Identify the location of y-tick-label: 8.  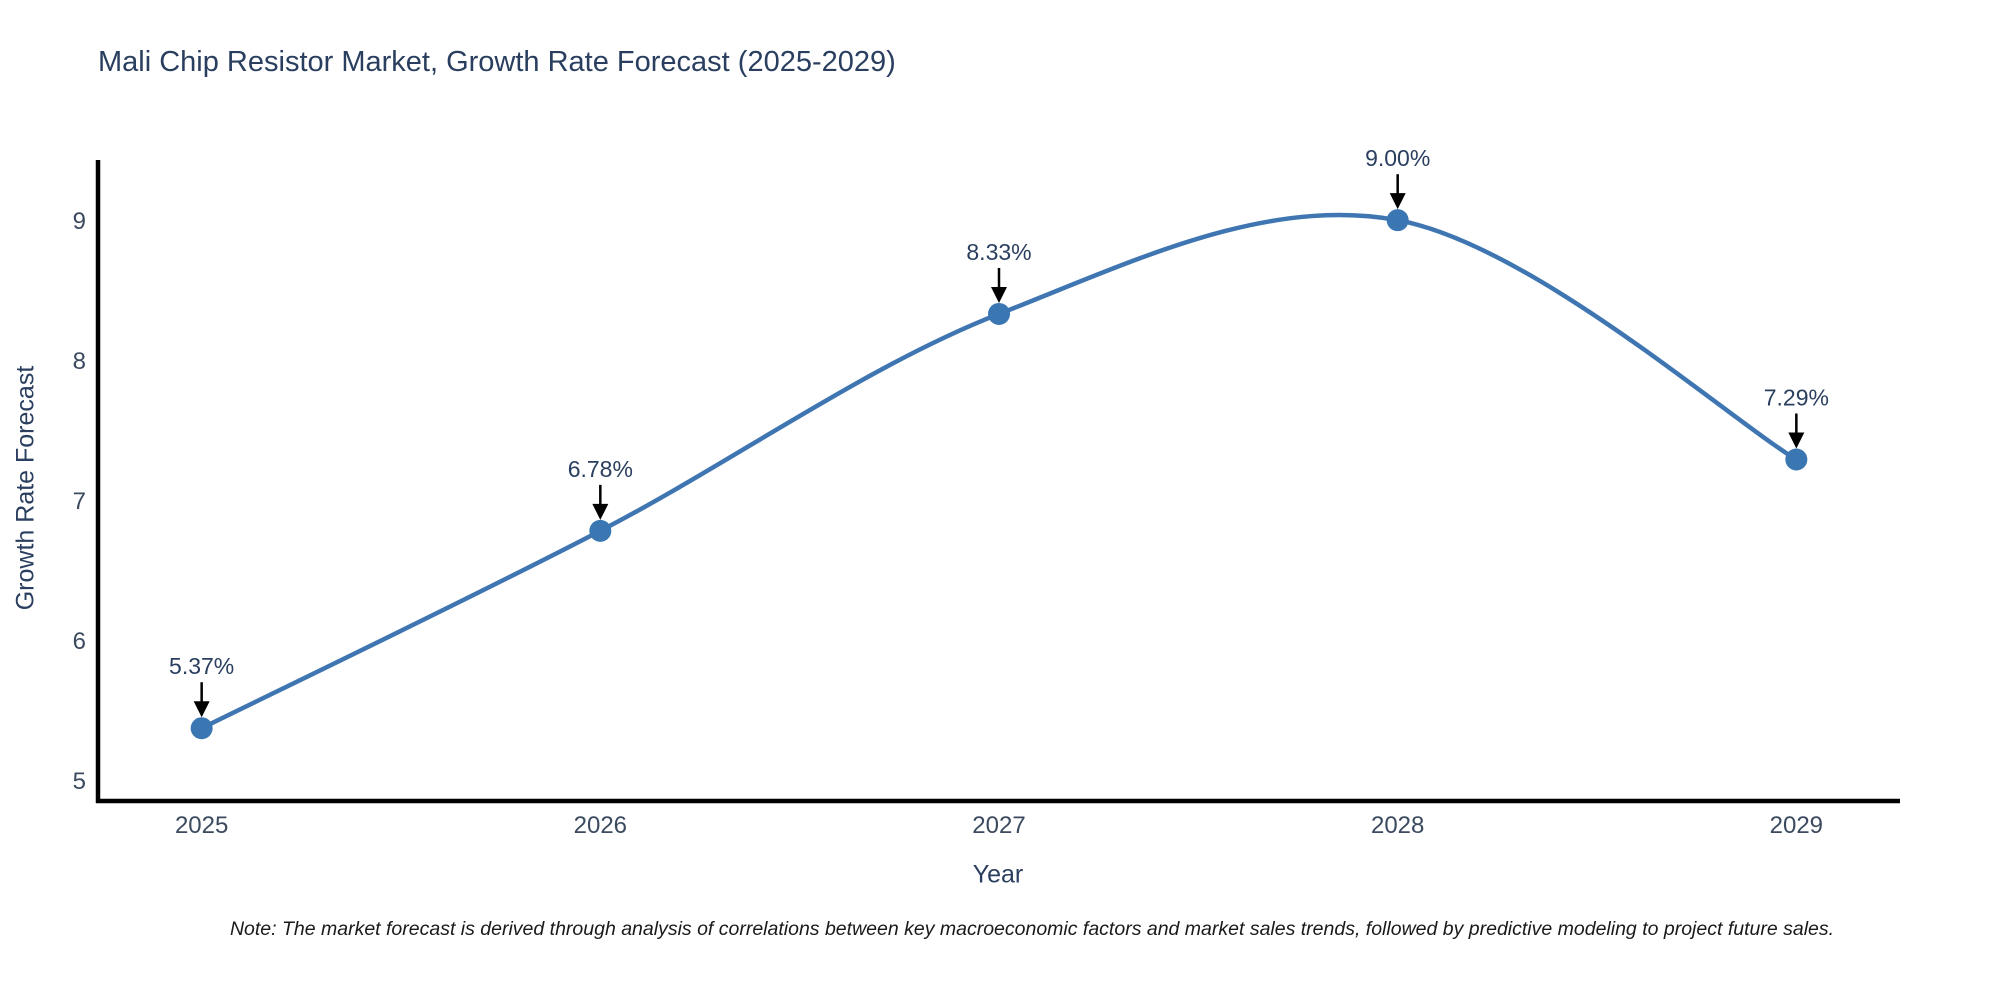
(79, 361).